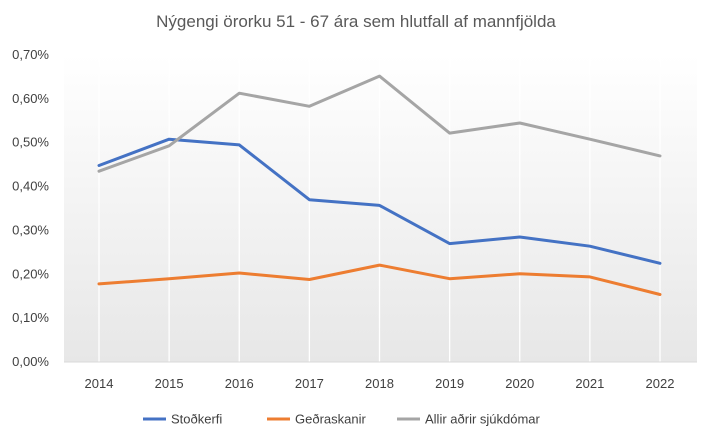 The width and height of the screenshot is (713, 441). Describe the element at coordinates (30, 186) in the screenshot. I see `y-tick-label: 0,40%` at that location.